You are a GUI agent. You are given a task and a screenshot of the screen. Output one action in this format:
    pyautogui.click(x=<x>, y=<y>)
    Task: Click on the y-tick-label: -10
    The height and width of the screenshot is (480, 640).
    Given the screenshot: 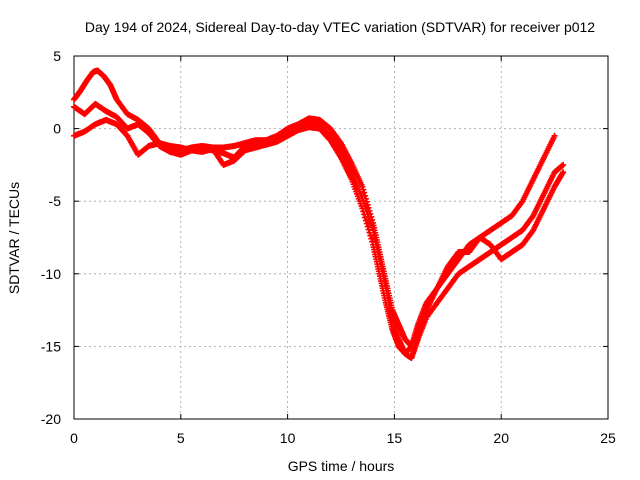 What is the action you would take?
    pyautogui.click(x=51, y=274)
    